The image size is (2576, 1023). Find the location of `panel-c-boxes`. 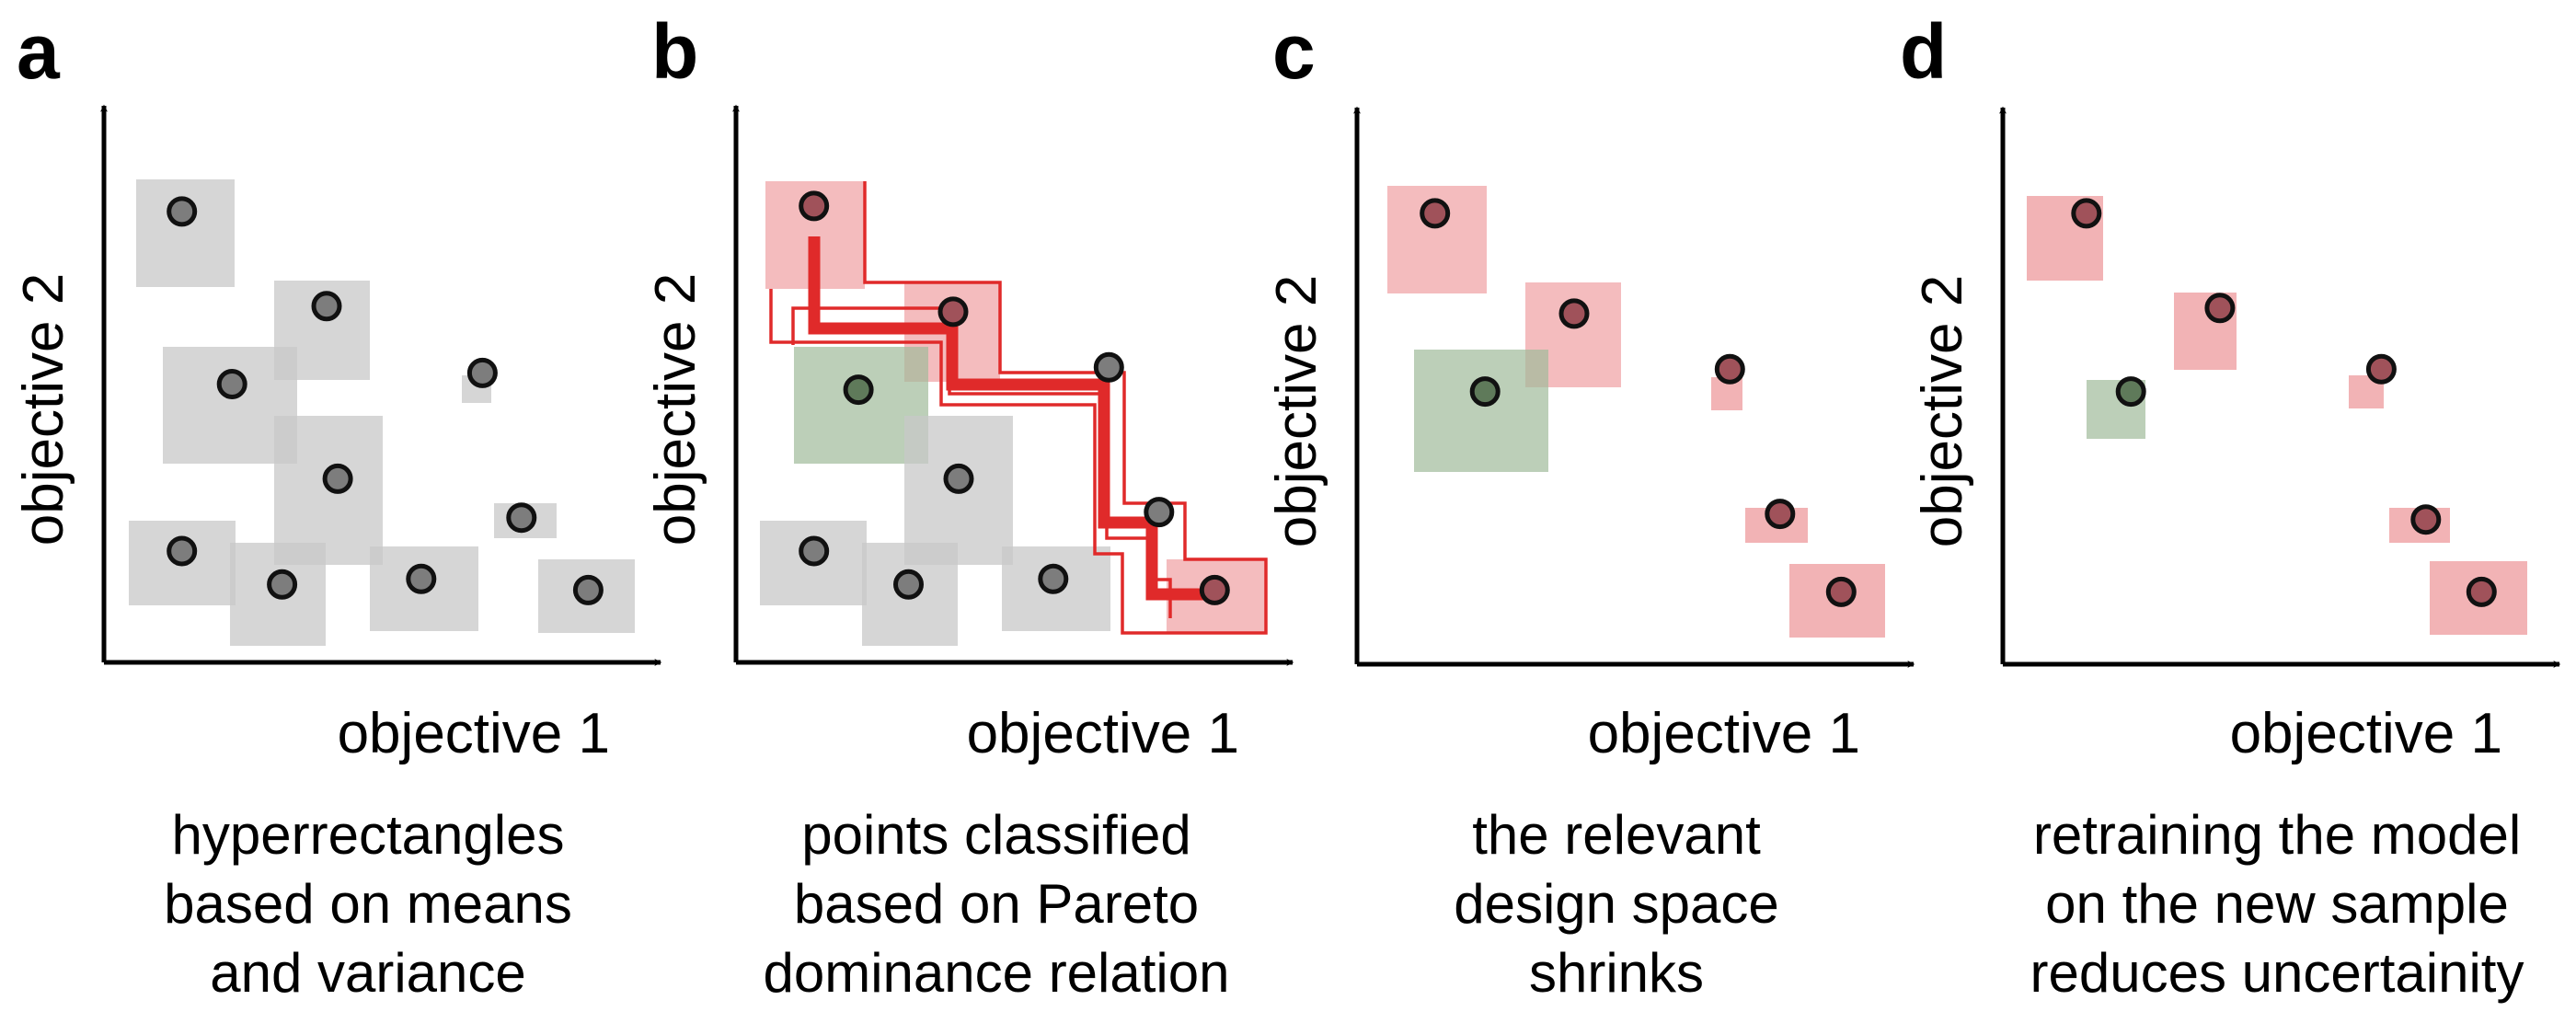

panel-c-boxes is located at coordinates (1636, 412).